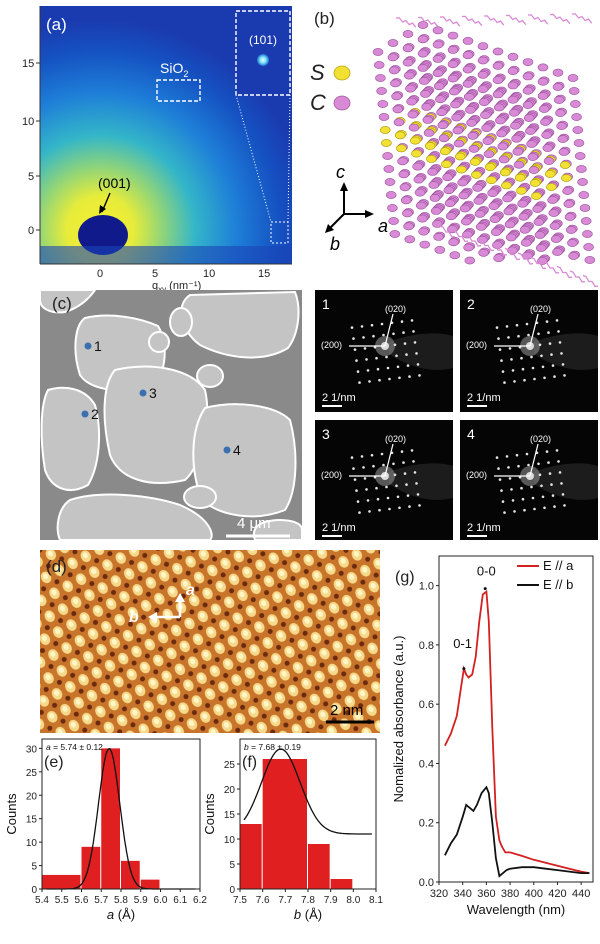  What do you see at coordinates (308, 900) in the screenshot?
I see `xtick-label: 7.8` at bounding box center [308, 900].